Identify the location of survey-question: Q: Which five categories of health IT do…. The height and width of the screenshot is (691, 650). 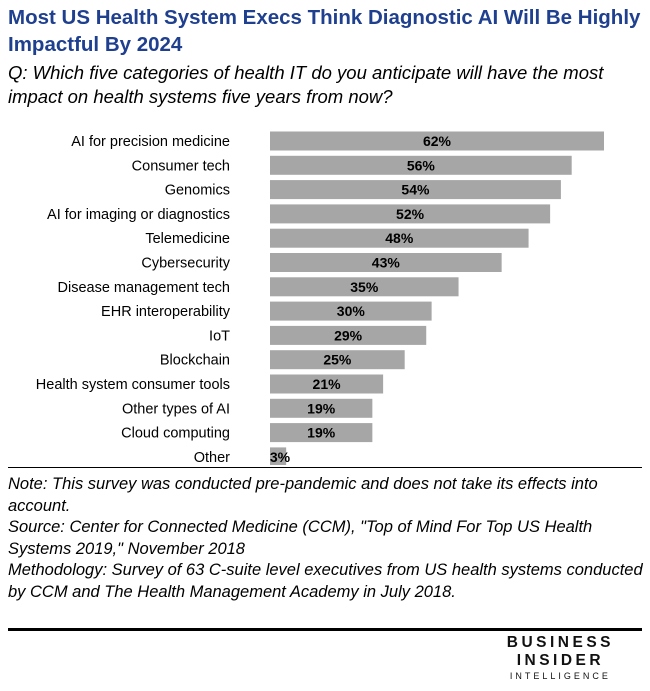
(306, 84).